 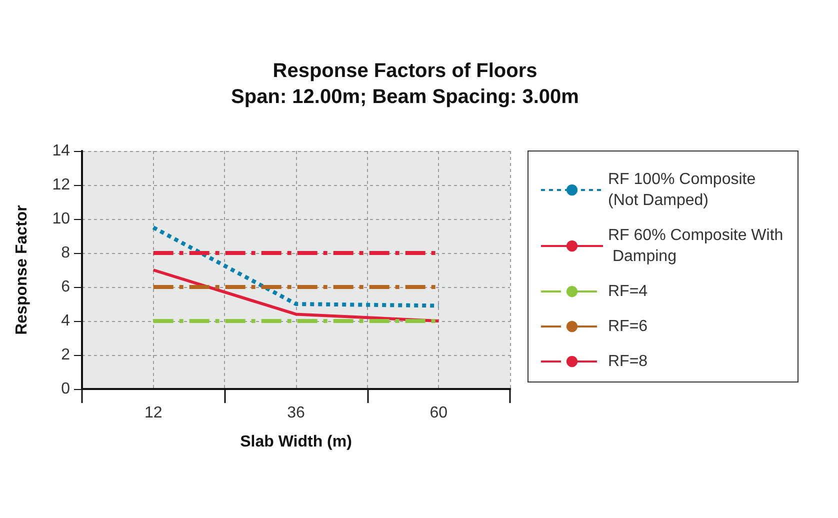 I want to click on y-tick-label: 8, so click(x=65, y=253).